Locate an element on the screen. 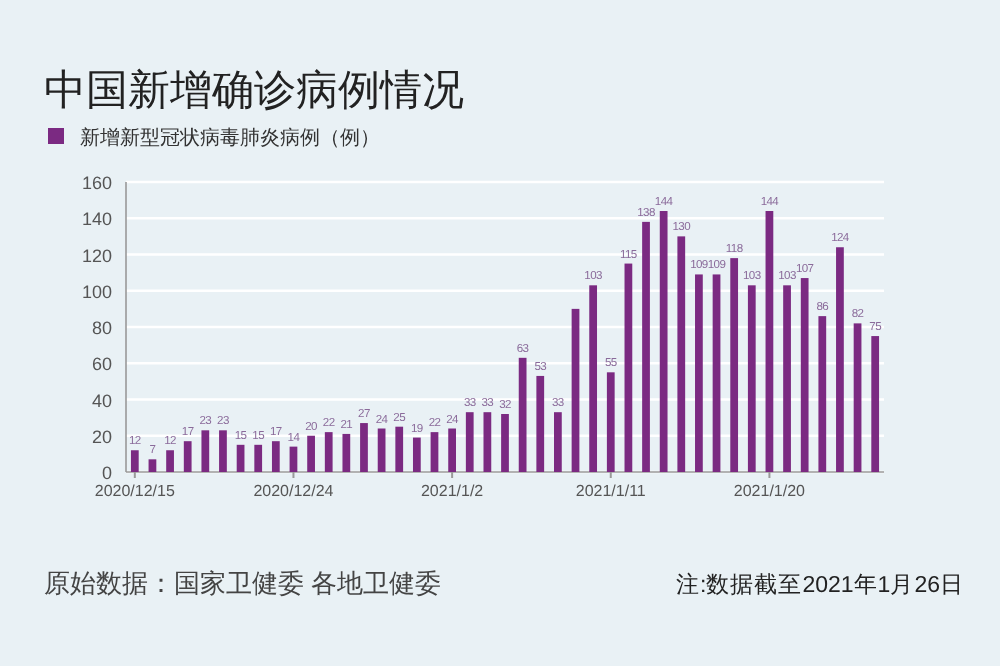  x-tick-label: 2021/1/20 is located at coordinates (770, 491).